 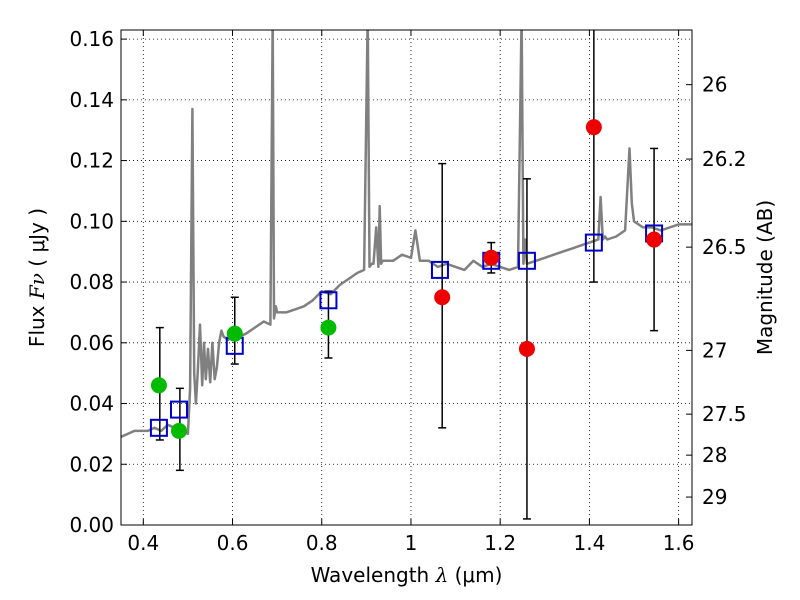 What do you see at coordinates (91, 161) in the screenshot?
I see `y-tick-label: 0.12` at bounding box center [91, 161].